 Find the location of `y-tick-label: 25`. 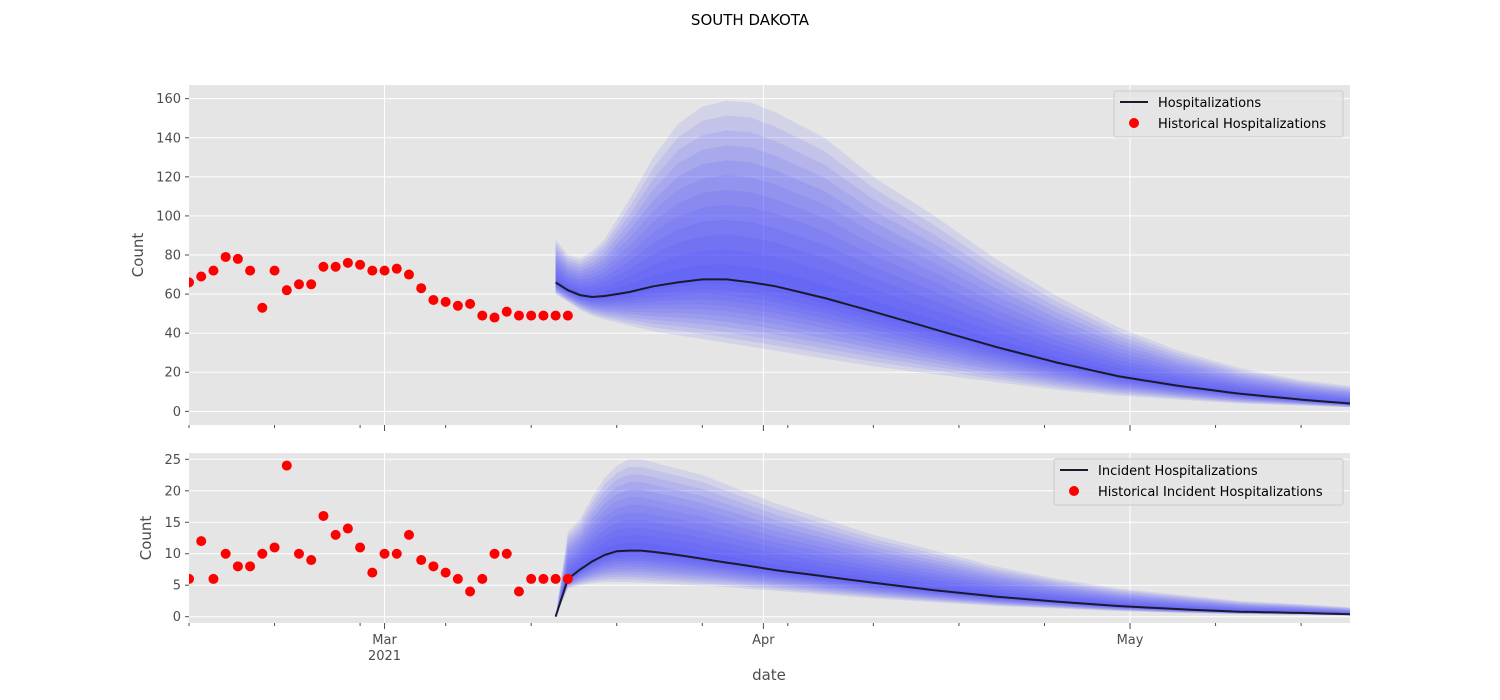

y-tick-label: 25 is located at coordinates (172, 460).